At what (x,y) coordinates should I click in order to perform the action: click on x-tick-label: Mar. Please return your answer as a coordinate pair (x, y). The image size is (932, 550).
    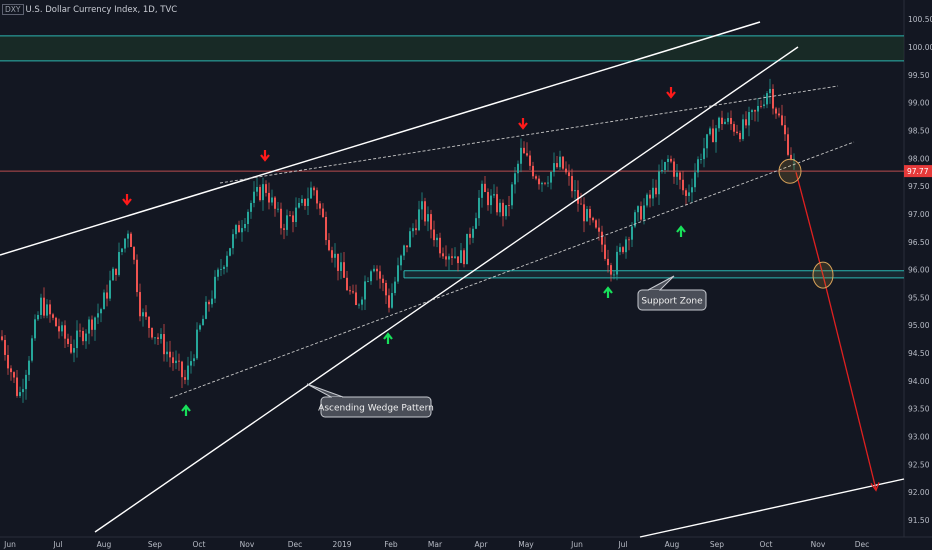
    Looking at the image, I should click on (435, 544).